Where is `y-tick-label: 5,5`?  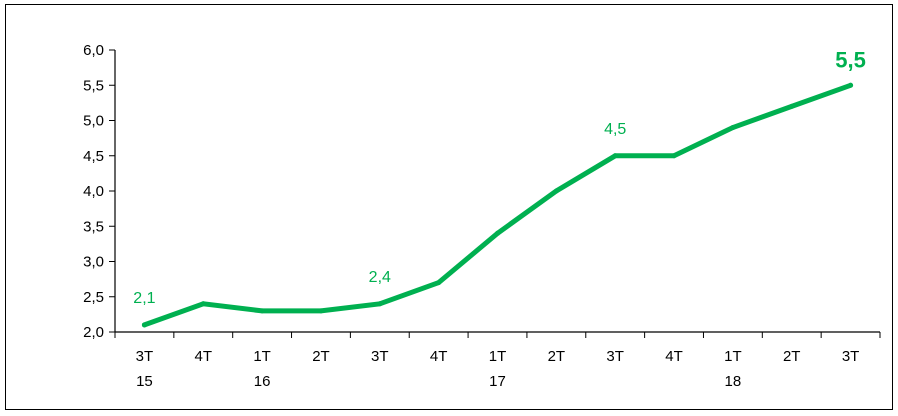
y-tick-label: 5,5 is located at coordinates (93, 85).